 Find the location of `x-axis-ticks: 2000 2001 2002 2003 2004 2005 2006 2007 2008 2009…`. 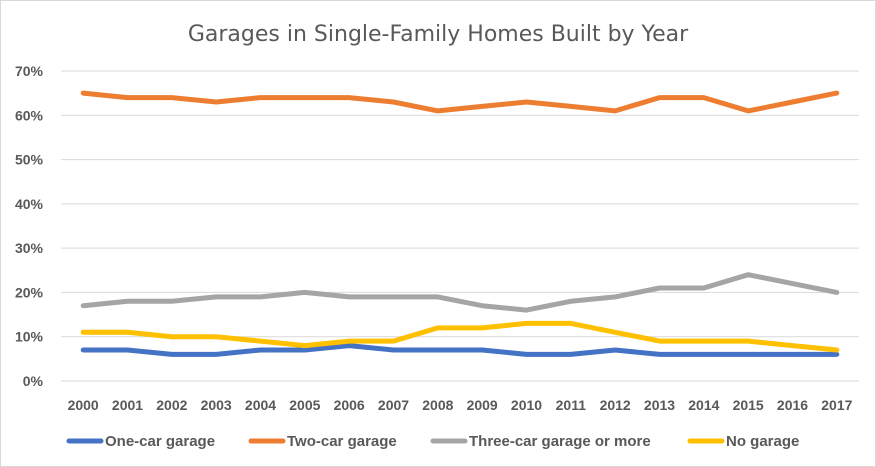

x-axis-ticks: 2000 2001 2002 2003 2004 2005 2006 2007 2008 2009… is located at coordinates (460, 405).